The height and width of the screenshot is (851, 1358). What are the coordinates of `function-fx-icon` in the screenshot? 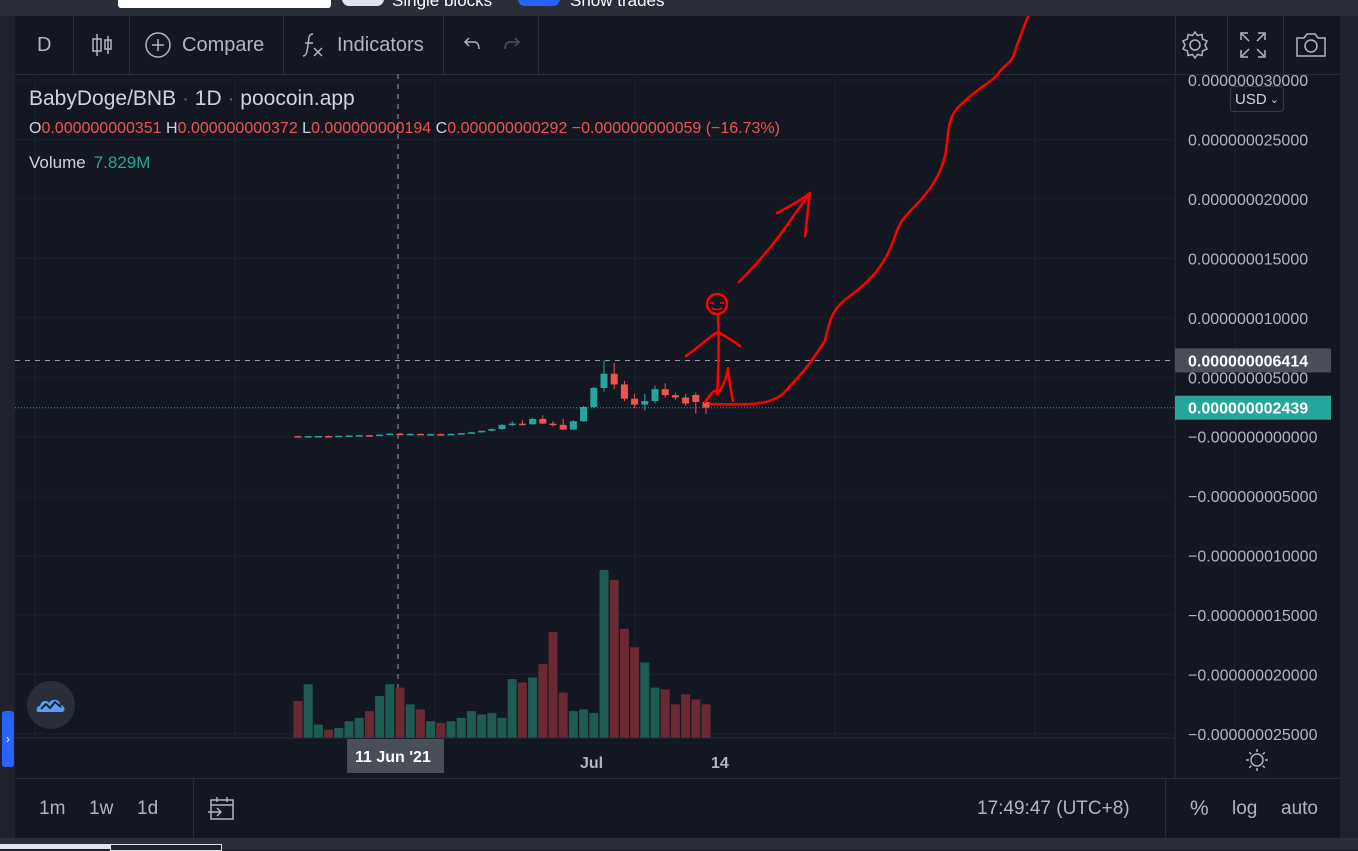 It's located at (312, 45).